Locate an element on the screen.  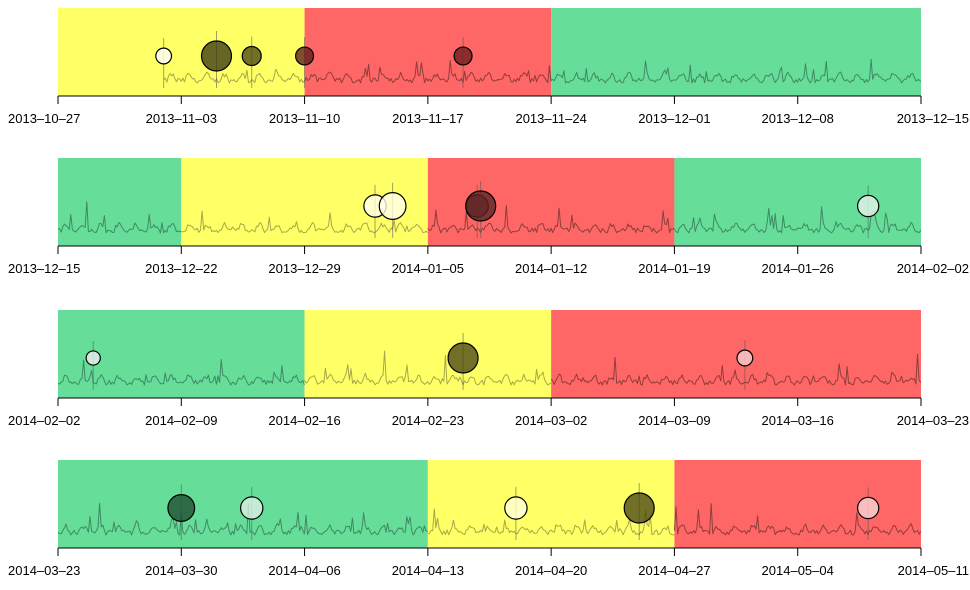
x-tick-label-2-1: 2013–12–15 is located at coordinates (44, 268).